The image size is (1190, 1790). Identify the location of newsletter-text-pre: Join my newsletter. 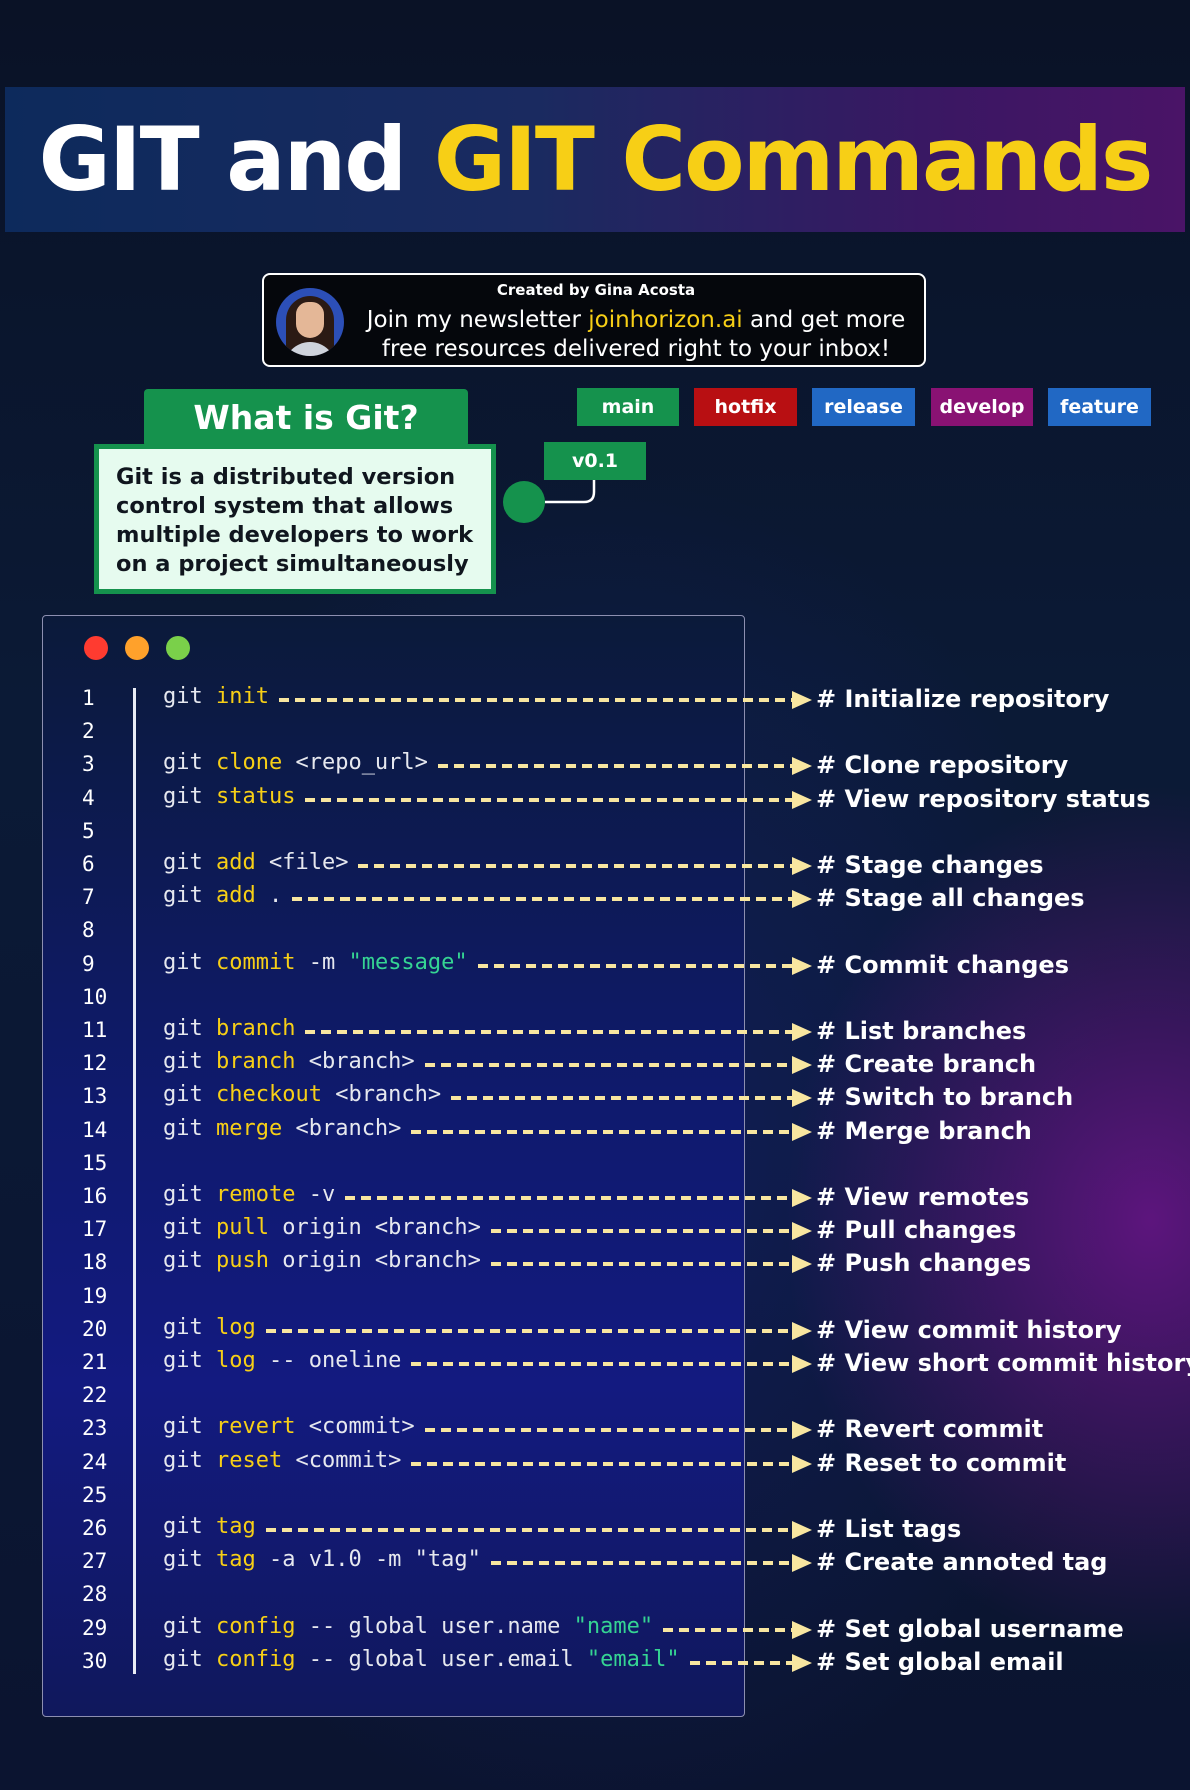
(477, 320).